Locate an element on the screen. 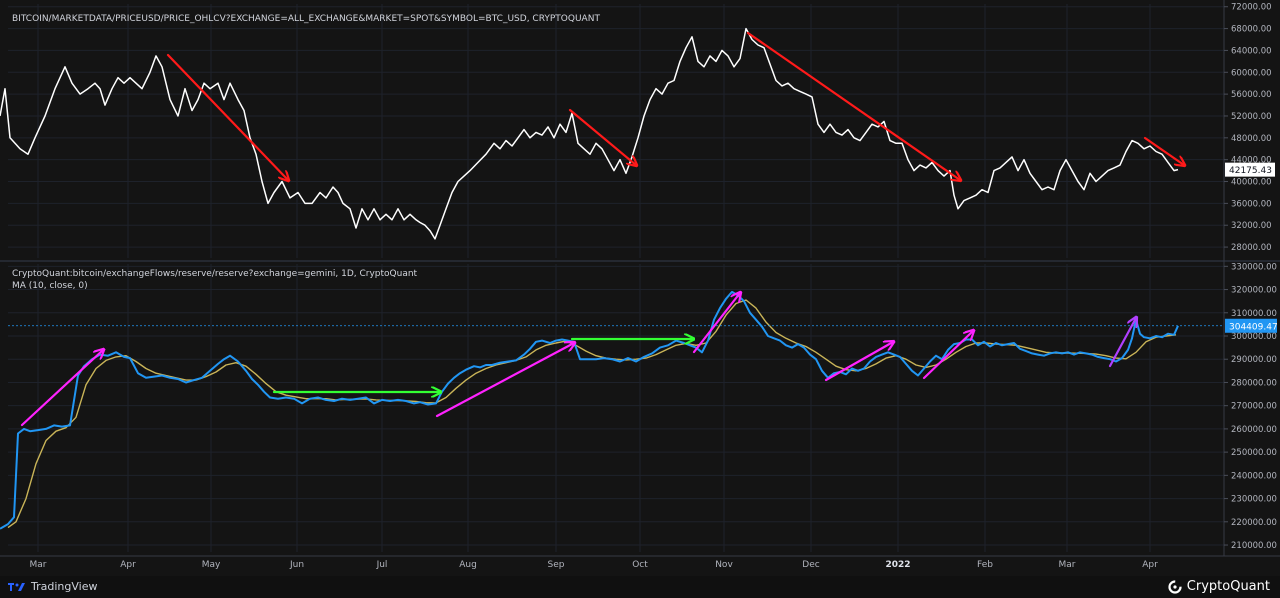 The width and height of the screenshot is (1280, 598). reserve-y-tick-label: 270000.00 is located at coordinates (1254, 407).